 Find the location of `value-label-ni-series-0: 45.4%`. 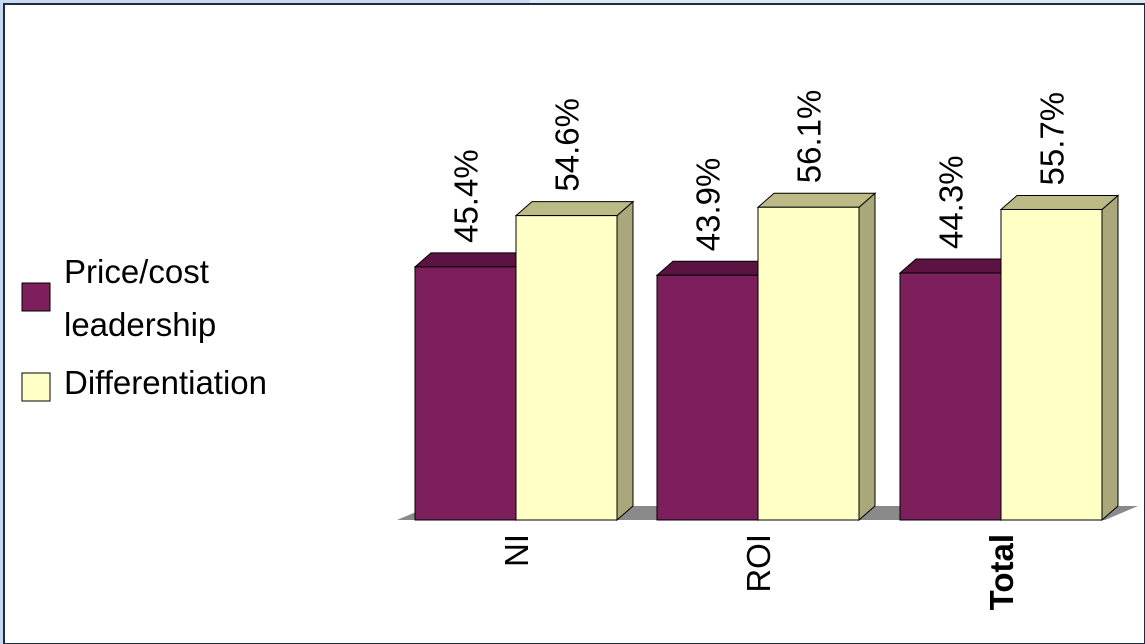

value-label-ni-series-0: 45.4% is located at coordinates (466, 196).